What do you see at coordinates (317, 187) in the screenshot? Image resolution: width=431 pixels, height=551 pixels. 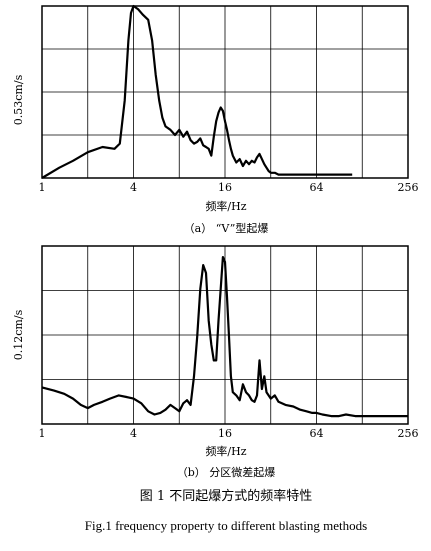 I see `chart-a-xtick-label: 64` at bounding box center [317, 187].